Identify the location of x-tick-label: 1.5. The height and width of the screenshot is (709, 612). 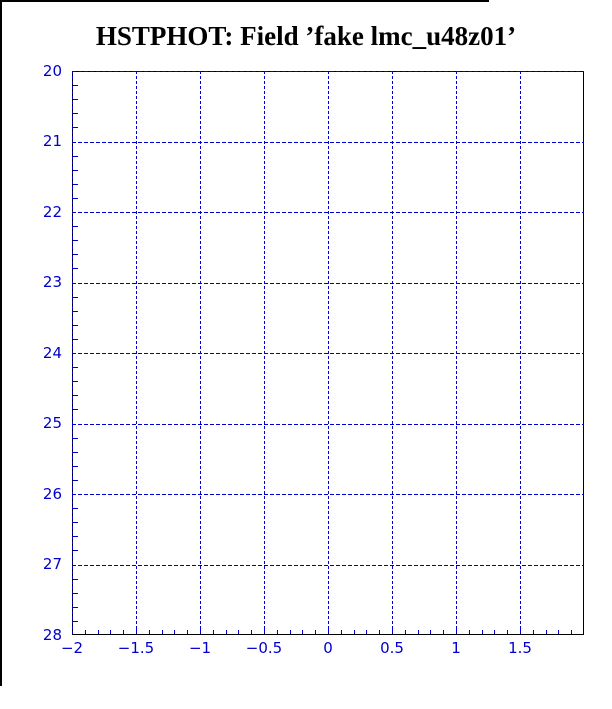
(520, 648).